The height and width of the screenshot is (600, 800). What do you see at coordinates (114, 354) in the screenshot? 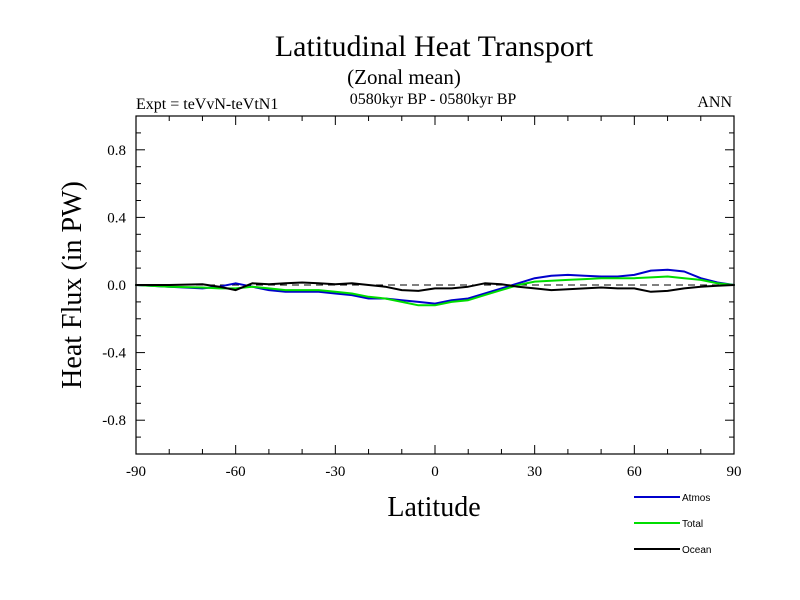
I see `y-tick-label: -0.4` at bounding box center [114, 354].